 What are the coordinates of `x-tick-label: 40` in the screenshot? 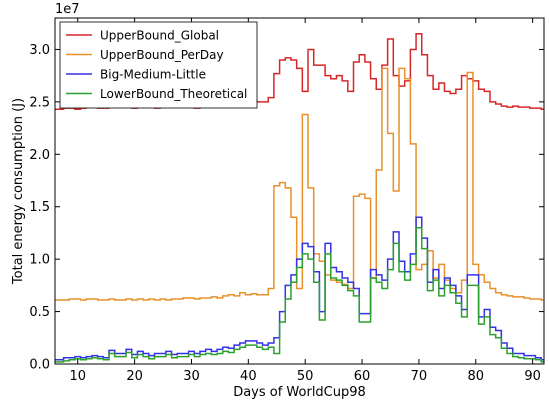 It's located at (248, 376).